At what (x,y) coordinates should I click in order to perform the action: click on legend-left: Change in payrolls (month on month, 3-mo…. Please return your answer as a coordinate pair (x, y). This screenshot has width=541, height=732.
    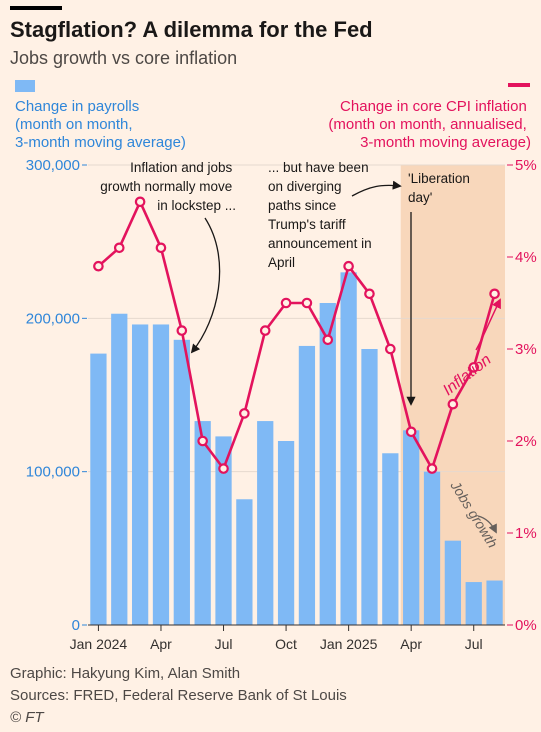
    Looking at the image, I should click on (100, 124).